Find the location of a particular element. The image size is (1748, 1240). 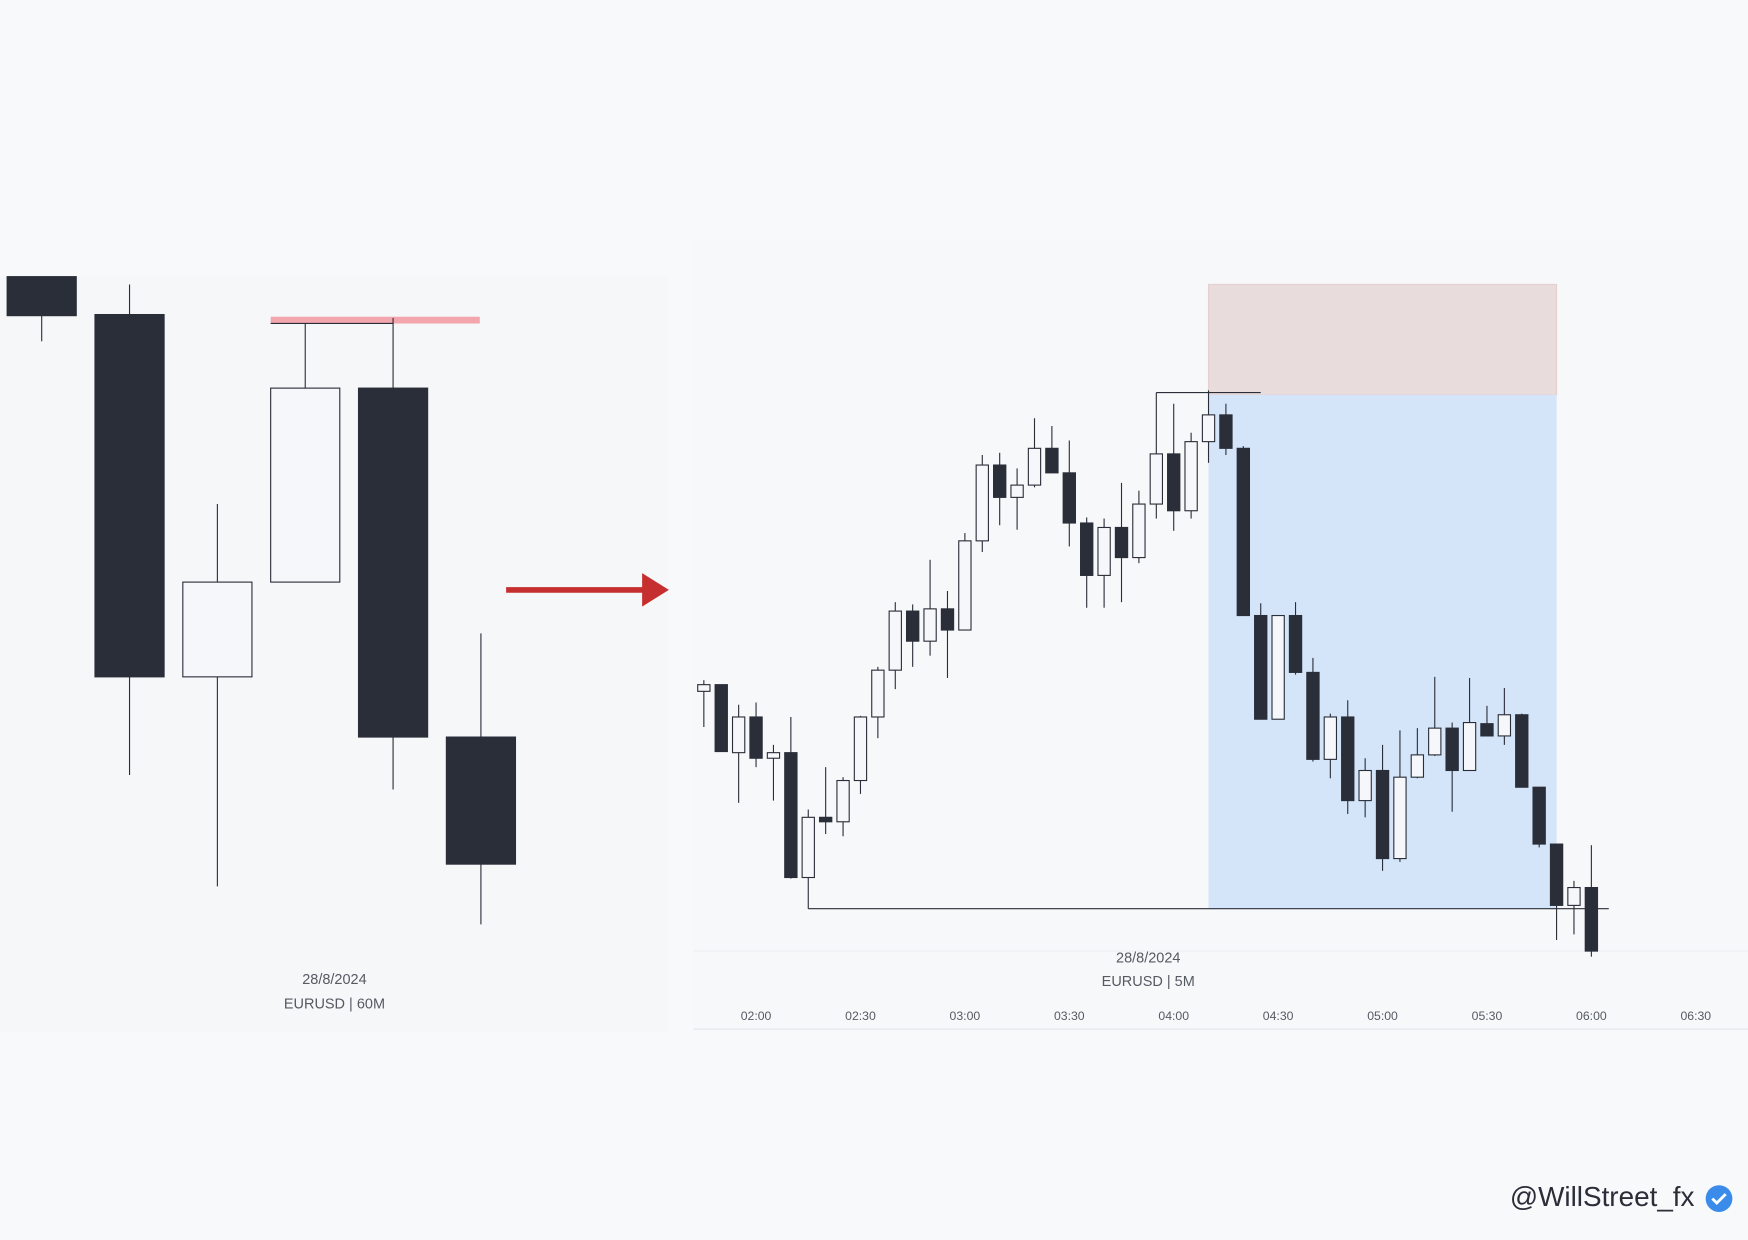

chart-symbol: EURUSD | 60M is located at coordinates (334, 1004).